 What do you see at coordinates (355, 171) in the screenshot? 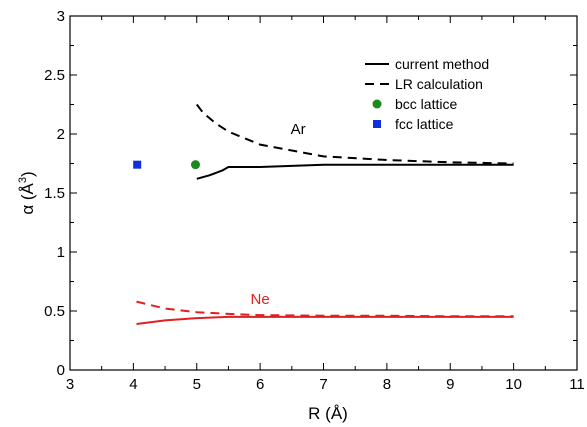
I see `series-line-ar-current` at bounding box center [355, 171].